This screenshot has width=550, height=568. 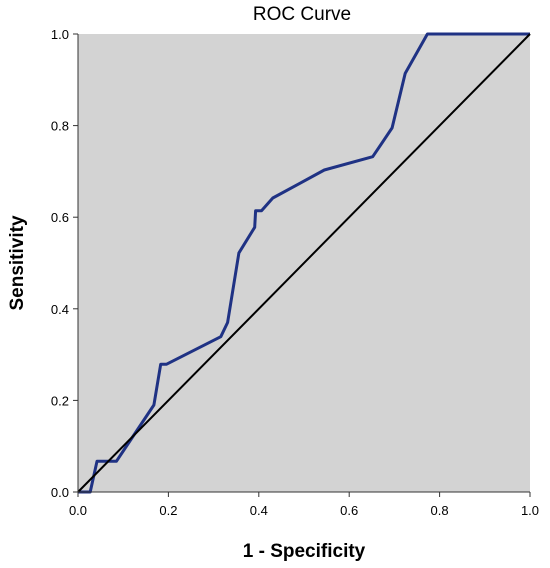 What do you see at coordinates (530, 510) in the screenshot?
I see `x-tick-label: 1.0` at bounding box center [530, 510].